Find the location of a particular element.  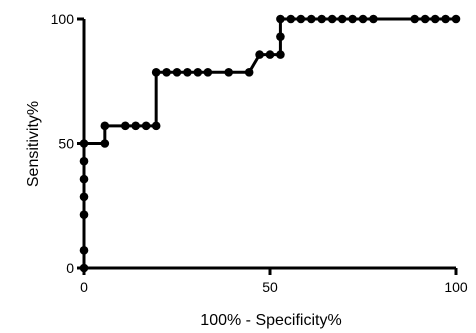

y-tick-label: 0 is located at coordinates (70, 268).